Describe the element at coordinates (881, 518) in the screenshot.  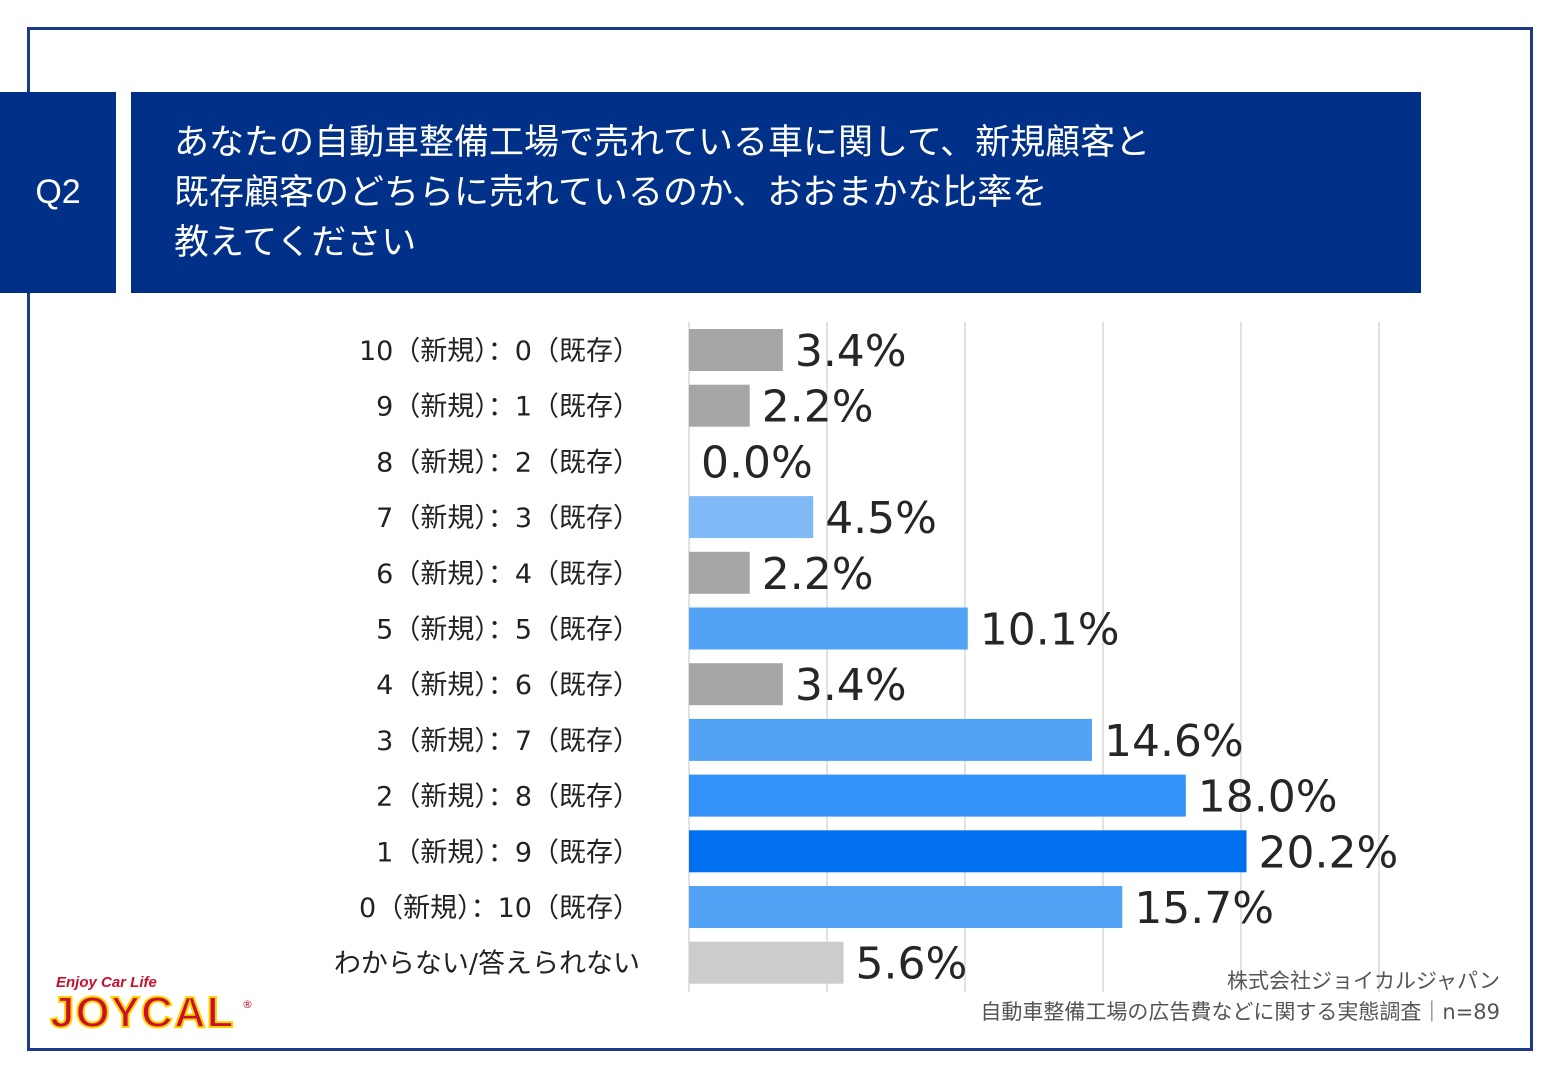
I see `data-label: 4.5%` at that location.